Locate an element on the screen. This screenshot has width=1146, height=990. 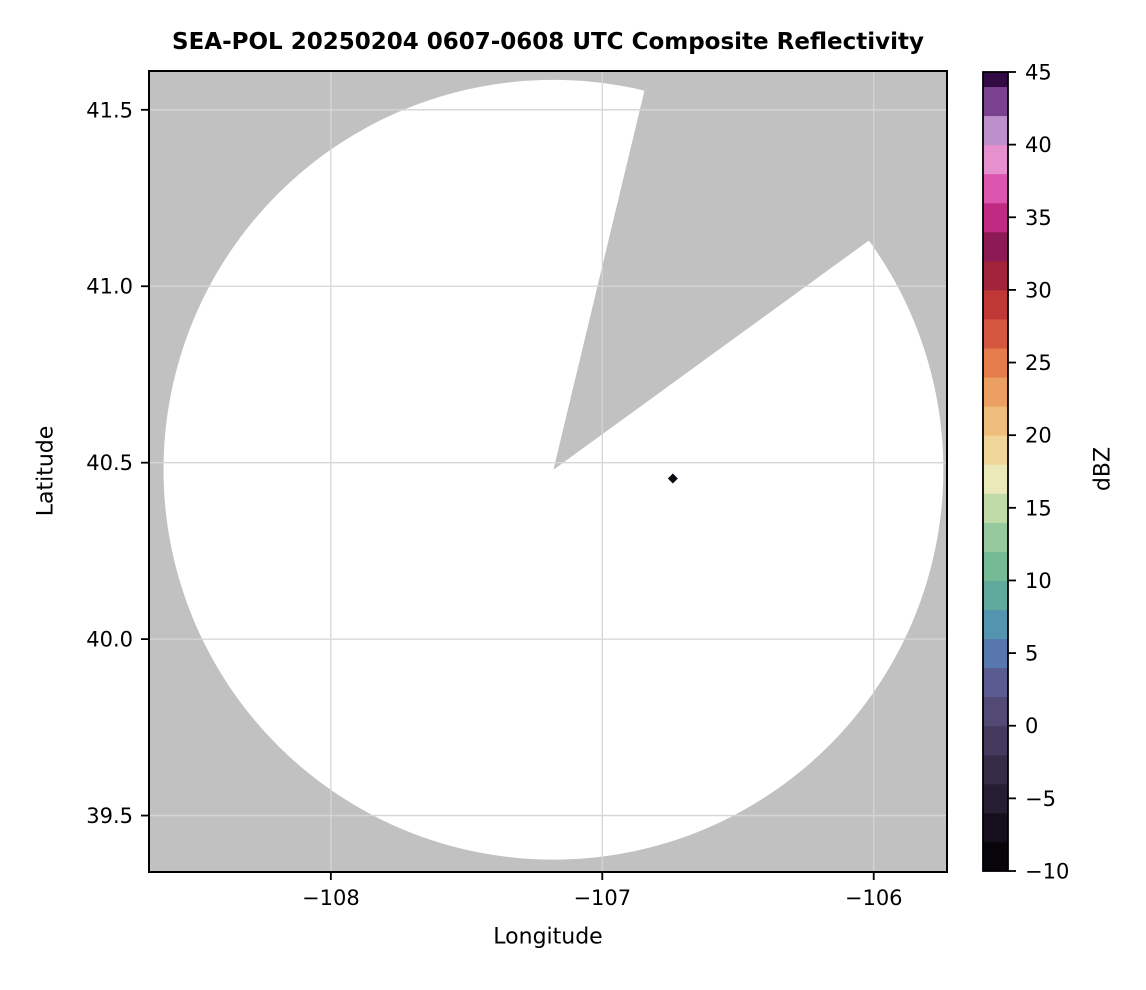
y-tick-label: 41.0 is located at coordinates (109, 287).